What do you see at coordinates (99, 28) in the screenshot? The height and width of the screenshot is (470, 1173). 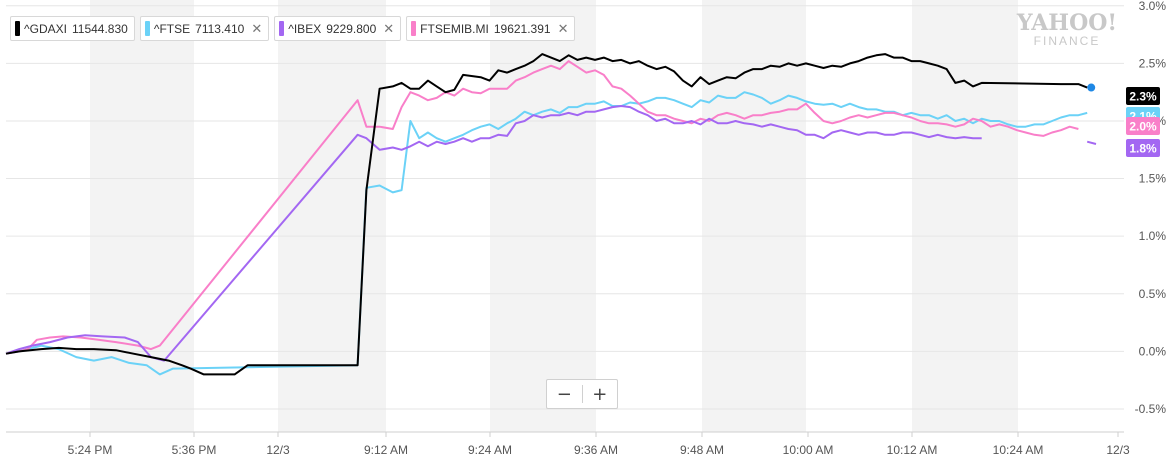 I see `legend-value: 11544.830` at bounding box center [99, 28].